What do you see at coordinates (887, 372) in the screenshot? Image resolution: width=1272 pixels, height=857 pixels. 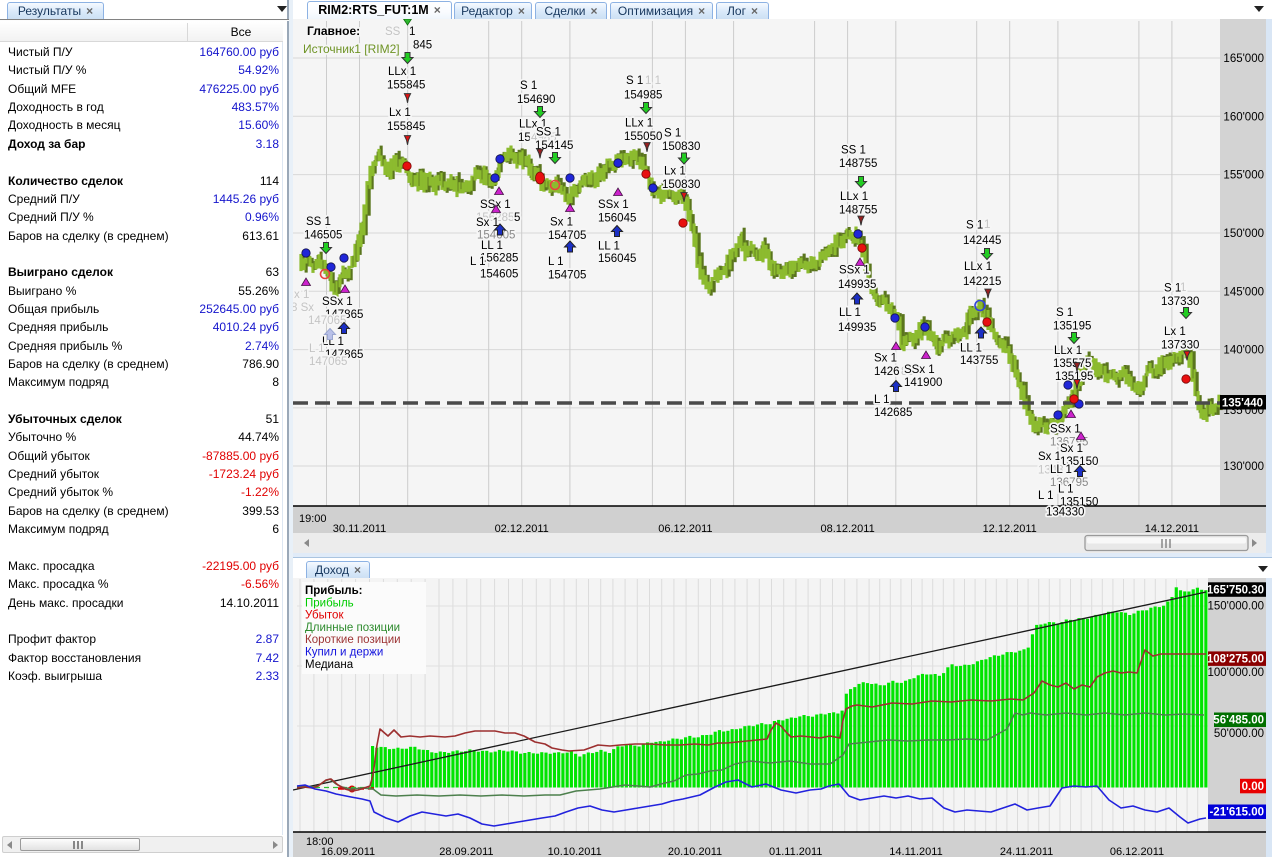 I see `svg-text: 1426` at bounding box center [887, 372].